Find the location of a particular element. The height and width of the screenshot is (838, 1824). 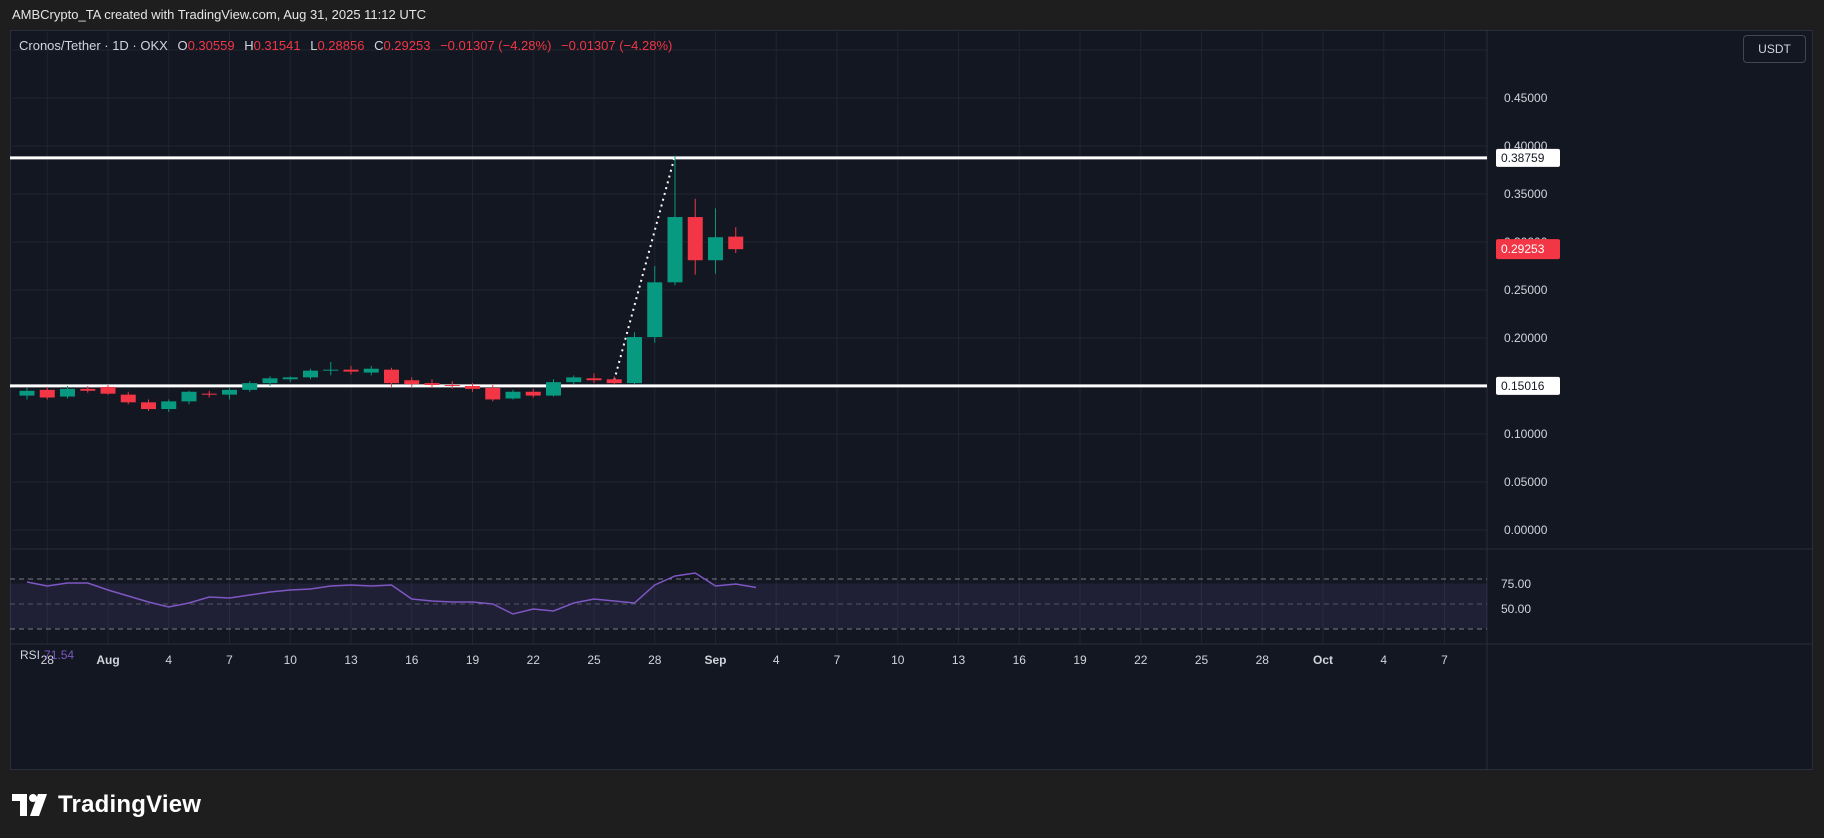

level-label: 0.38759 is located at coordinates (1523, 158).